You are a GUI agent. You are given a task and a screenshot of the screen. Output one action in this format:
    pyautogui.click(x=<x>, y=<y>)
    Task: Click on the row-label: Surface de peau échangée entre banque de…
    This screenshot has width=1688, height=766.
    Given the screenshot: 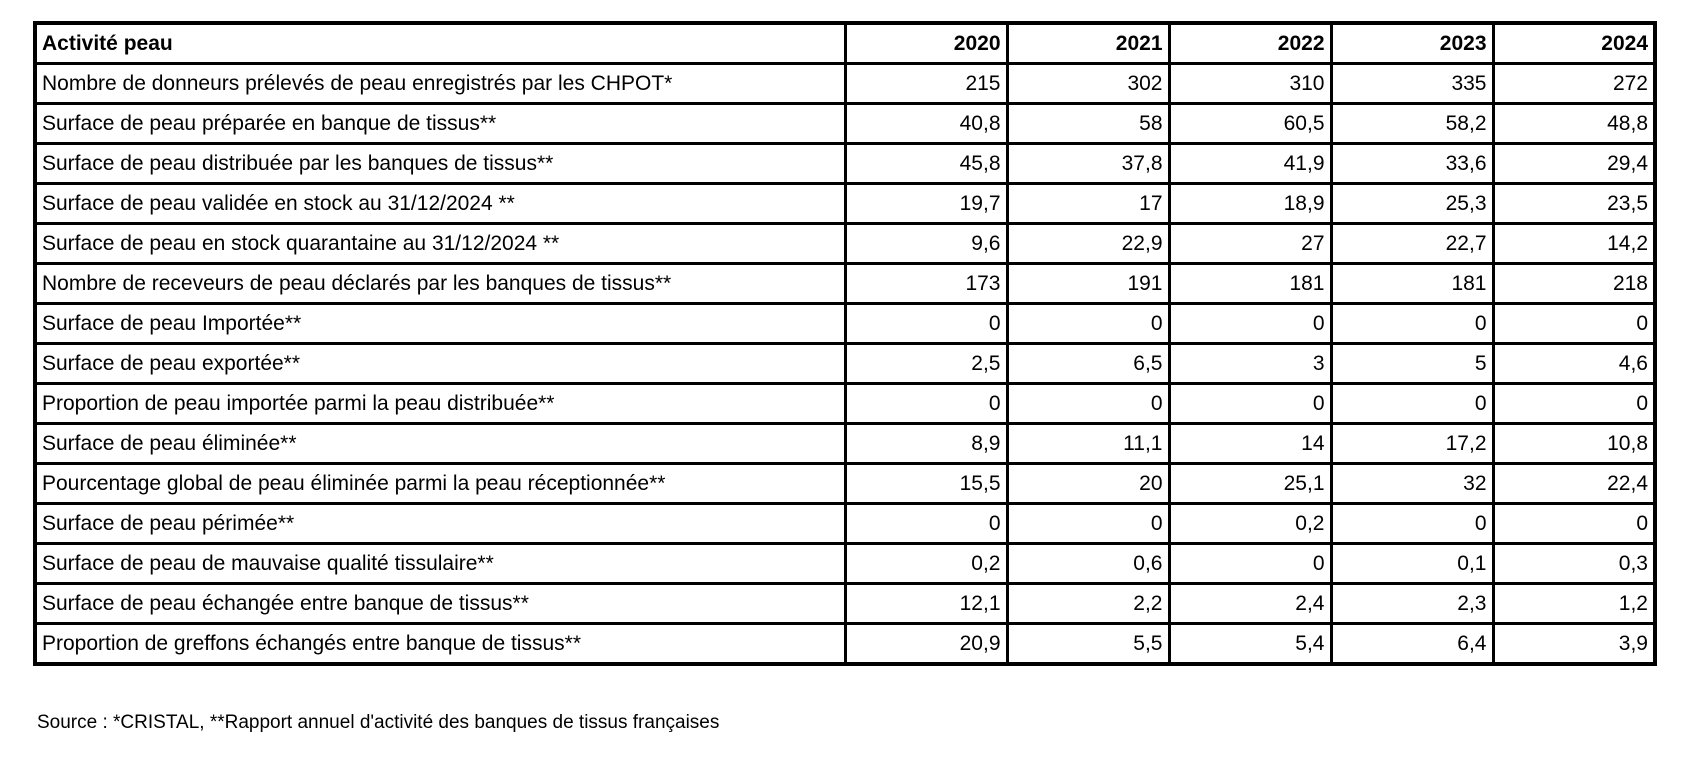 What is the action you would take?
    pyautogui.click(x=440, y=603)
    